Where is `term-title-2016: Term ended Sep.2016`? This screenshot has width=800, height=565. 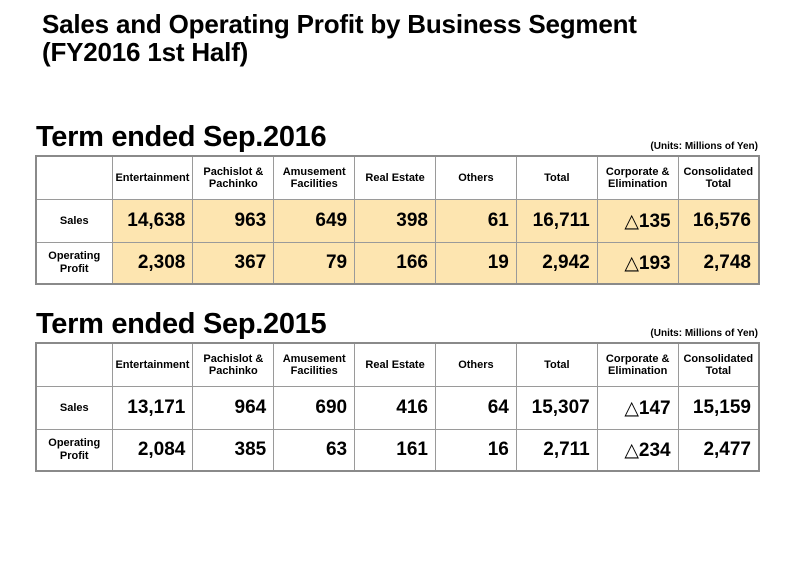 term-title-2016: Term ended Sep.2016 is located at coordinates (181, 137).